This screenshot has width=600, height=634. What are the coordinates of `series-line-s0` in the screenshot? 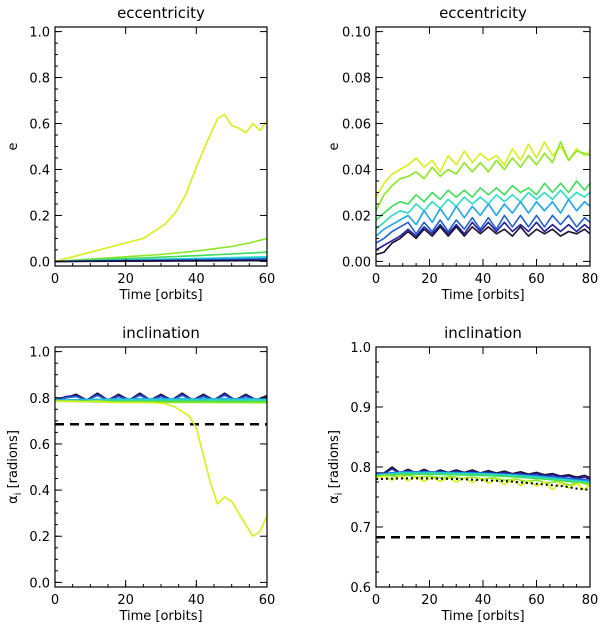 It's located at (483, 484).